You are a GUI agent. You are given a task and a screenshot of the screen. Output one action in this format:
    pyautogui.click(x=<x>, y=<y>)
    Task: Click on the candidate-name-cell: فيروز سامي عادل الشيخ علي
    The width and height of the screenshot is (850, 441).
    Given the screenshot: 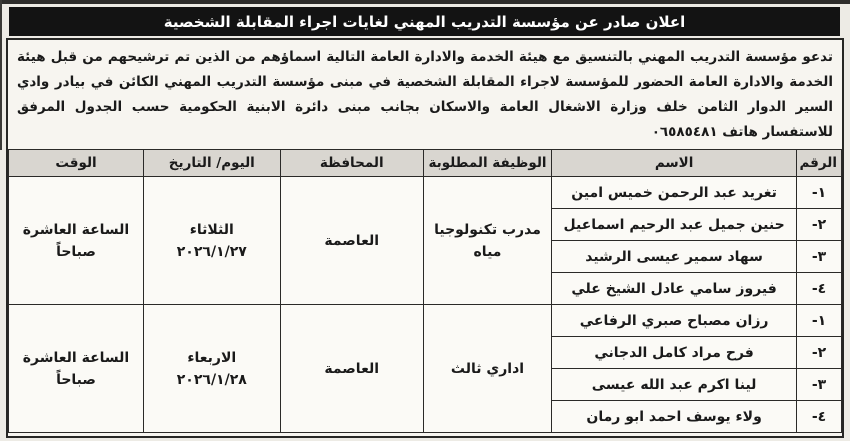 What is the action you would take?
    pyautogui.click(x=674, y=288)
    